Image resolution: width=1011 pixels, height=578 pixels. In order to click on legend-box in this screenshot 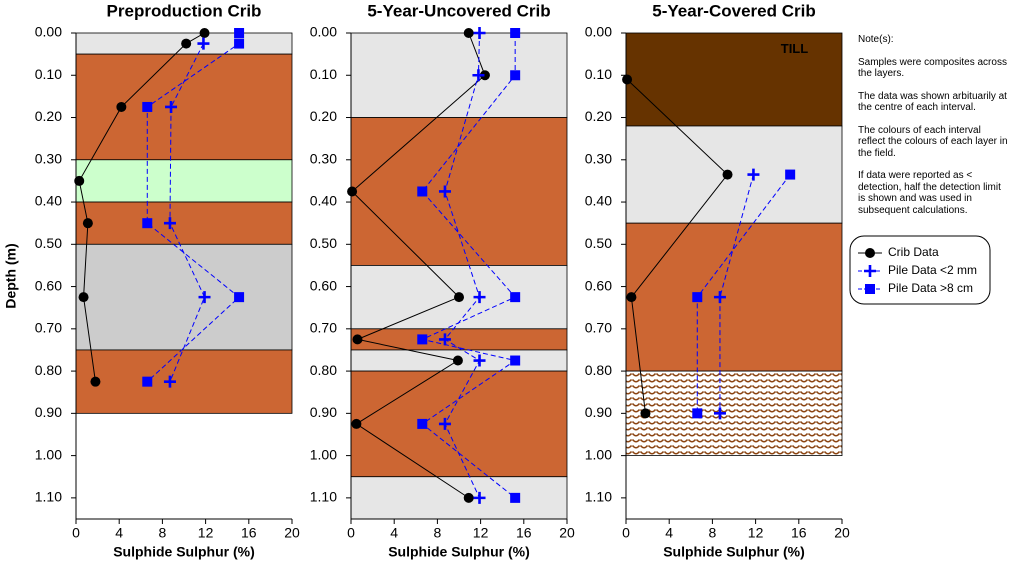, I will do `click(920, 270)`.